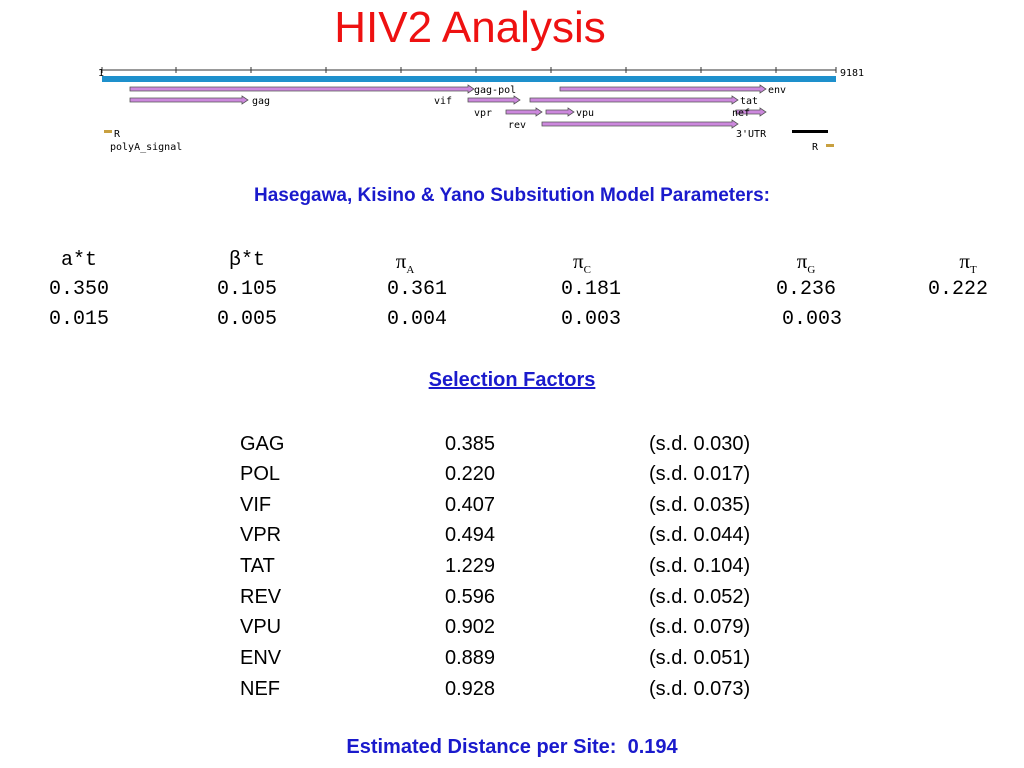 This screenshot has height=768, width=1024. Describe the element at coordinates (591, 289) in the screenshot. I see `estimate-pi-c: 0.181` at that location.